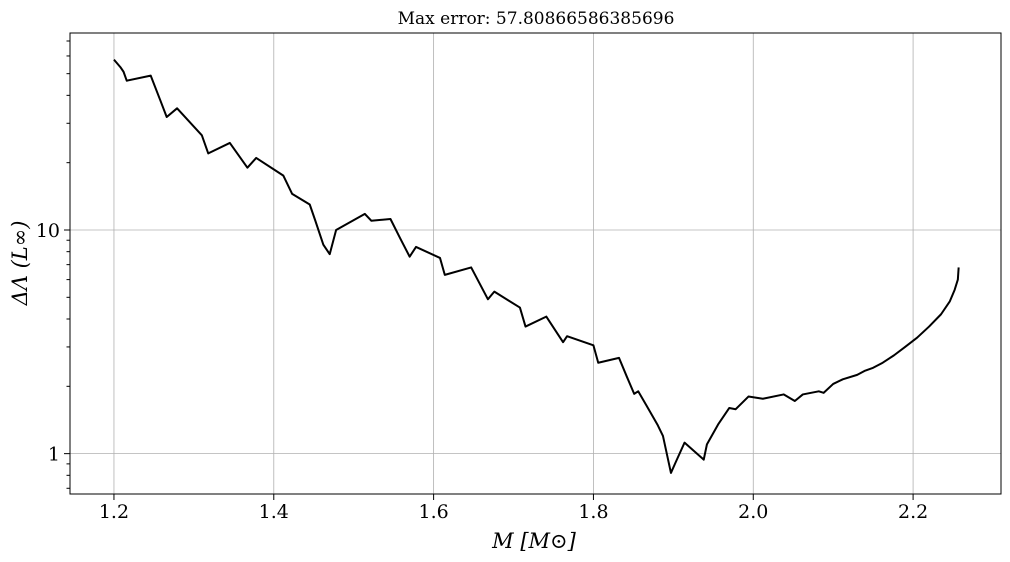  What do you see at coordinates (274, 512) in the screenshot?
I see `x-tick-label: 1.4` at bounding box center [274, 512].